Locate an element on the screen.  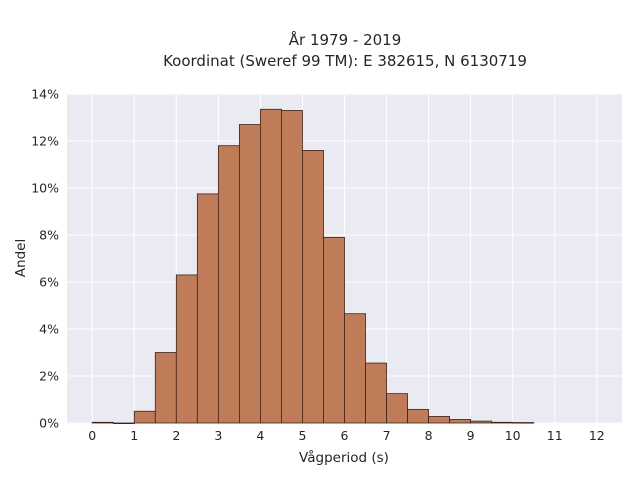
x-tick-label: 4 is located at coordinates (260, 435).